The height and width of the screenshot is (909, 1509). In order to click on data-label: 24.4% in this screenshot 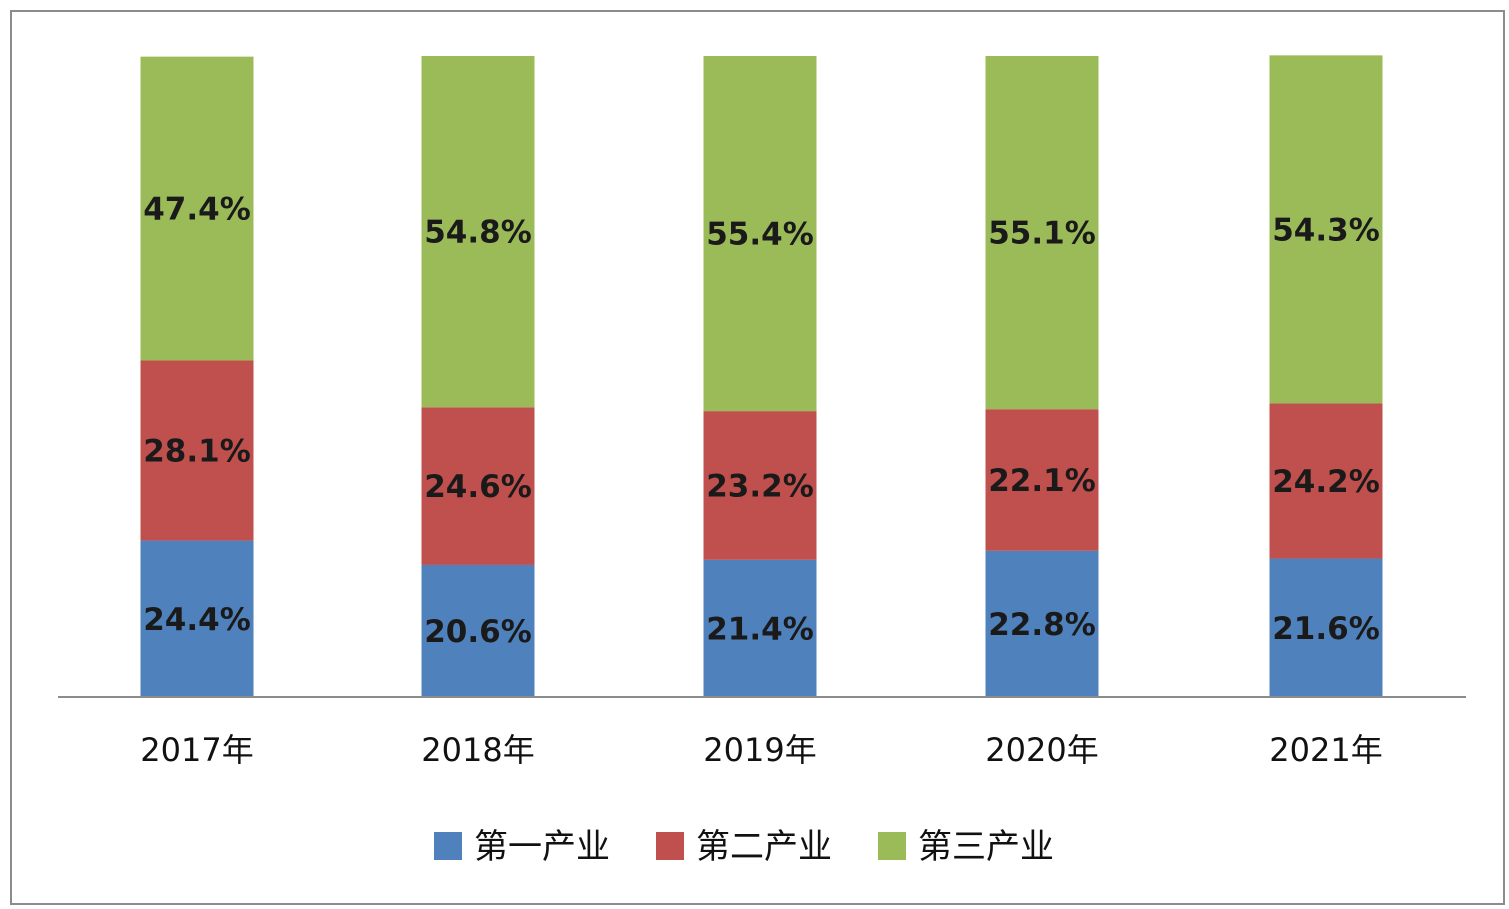, I will do `click(197, 620)`.